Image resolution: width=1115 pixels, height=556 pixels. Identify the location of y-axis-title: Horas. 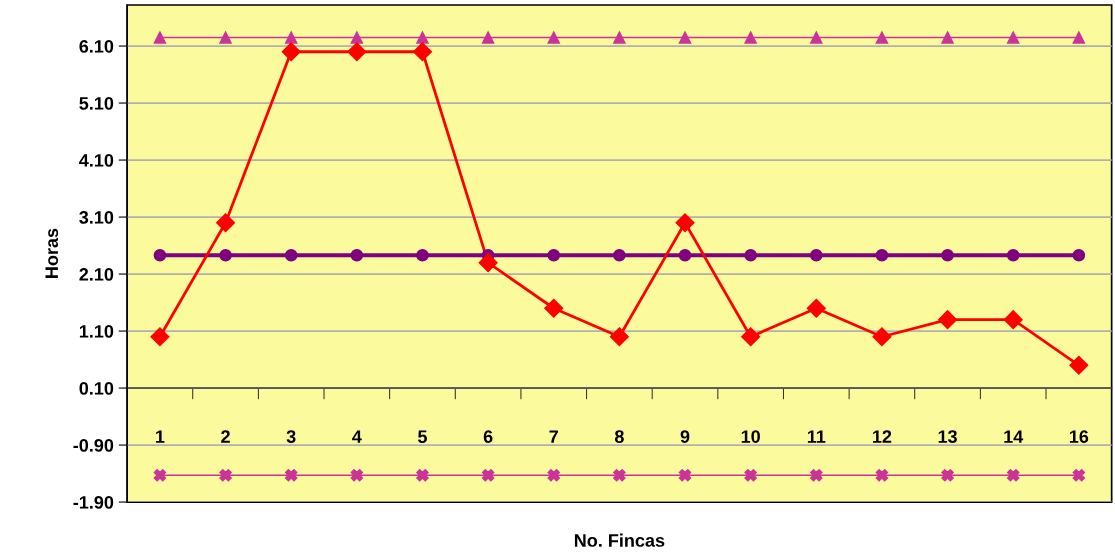
(52, 253).